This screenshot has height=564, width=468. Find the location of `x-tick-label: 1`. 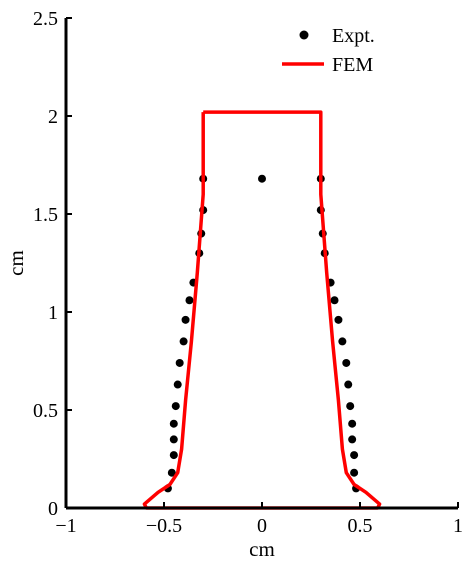

x-tick-label: 1 is located at coordinates (458, 526).